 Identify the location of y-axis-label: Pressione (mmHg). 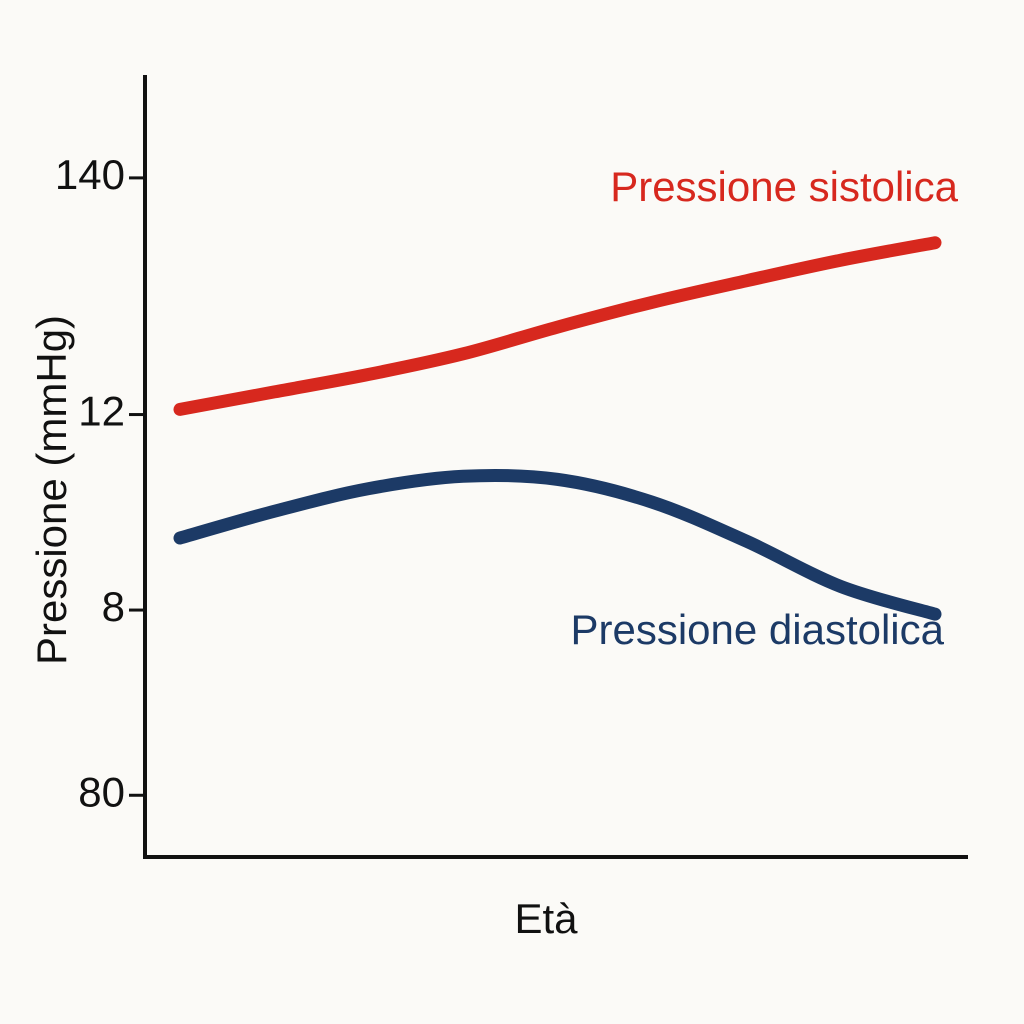
(51, 490).